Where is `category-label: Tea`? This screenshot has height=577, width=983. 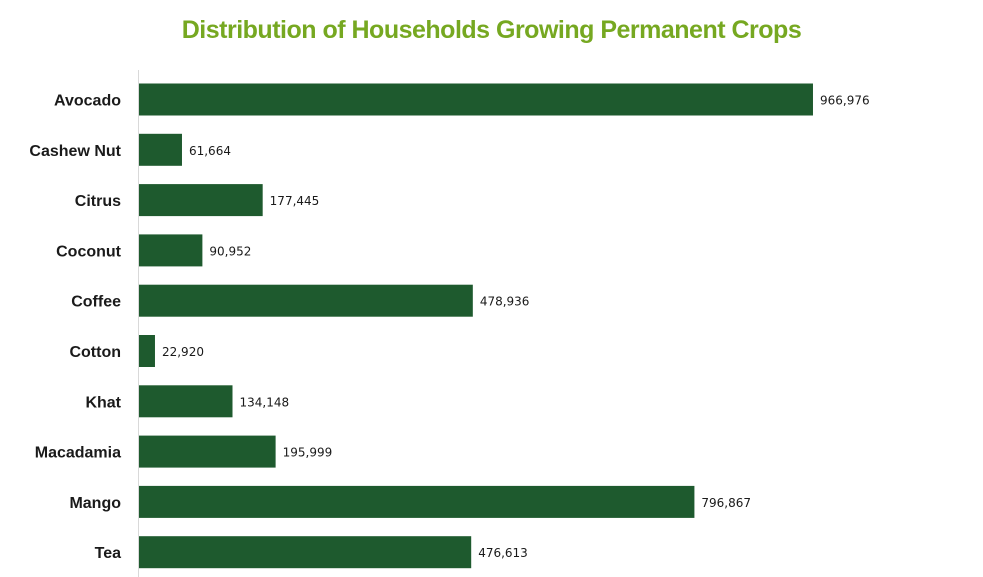 category-label: Tea is located at coordinates (108, 553).